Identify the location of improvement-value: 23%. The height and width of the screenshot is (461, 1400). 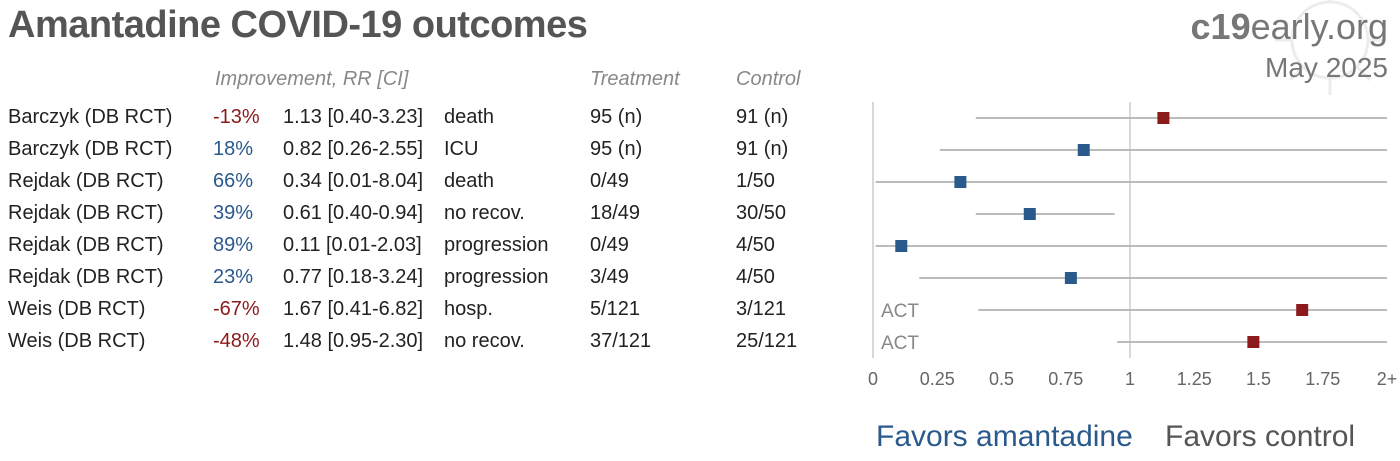
(233, 277).